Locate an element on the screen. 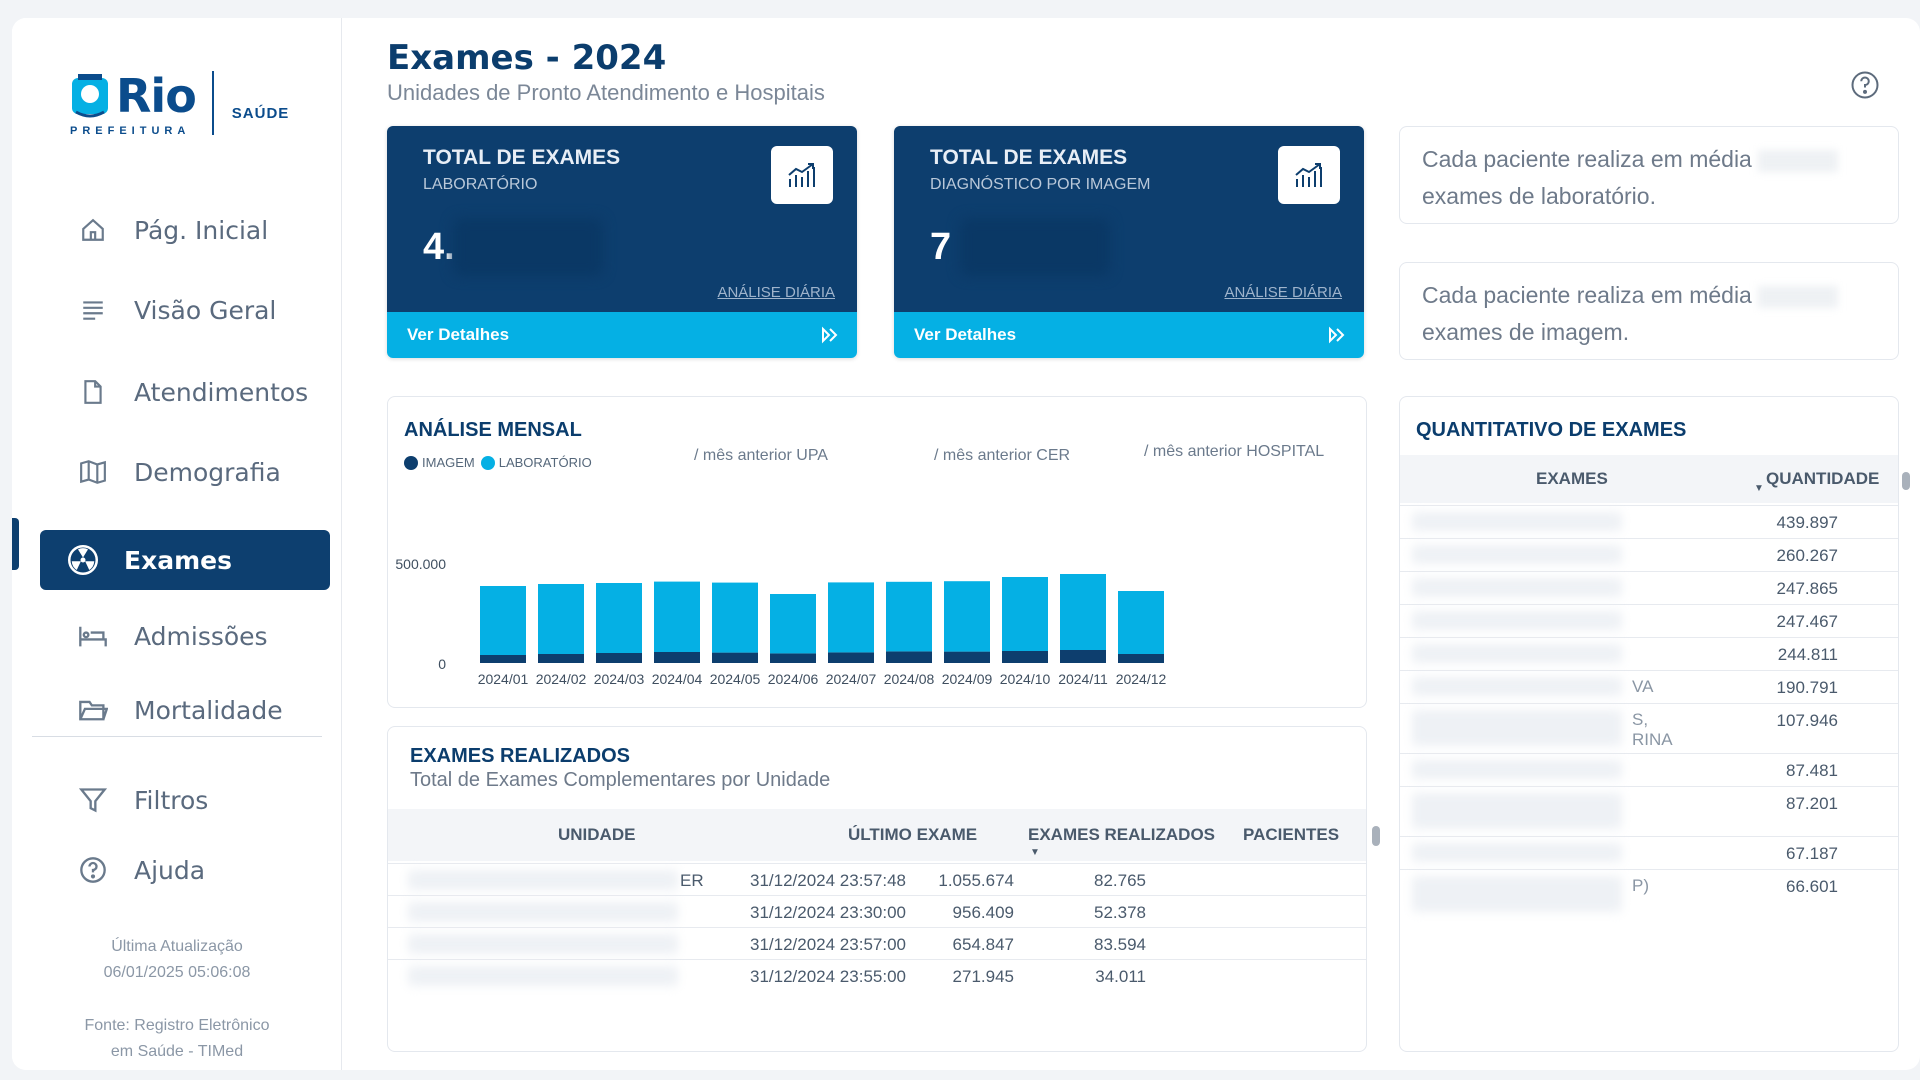 This screenshot has height=1080, width=1920. cell-exames-realizados: 271.945 is located at coordinates (983, 976).